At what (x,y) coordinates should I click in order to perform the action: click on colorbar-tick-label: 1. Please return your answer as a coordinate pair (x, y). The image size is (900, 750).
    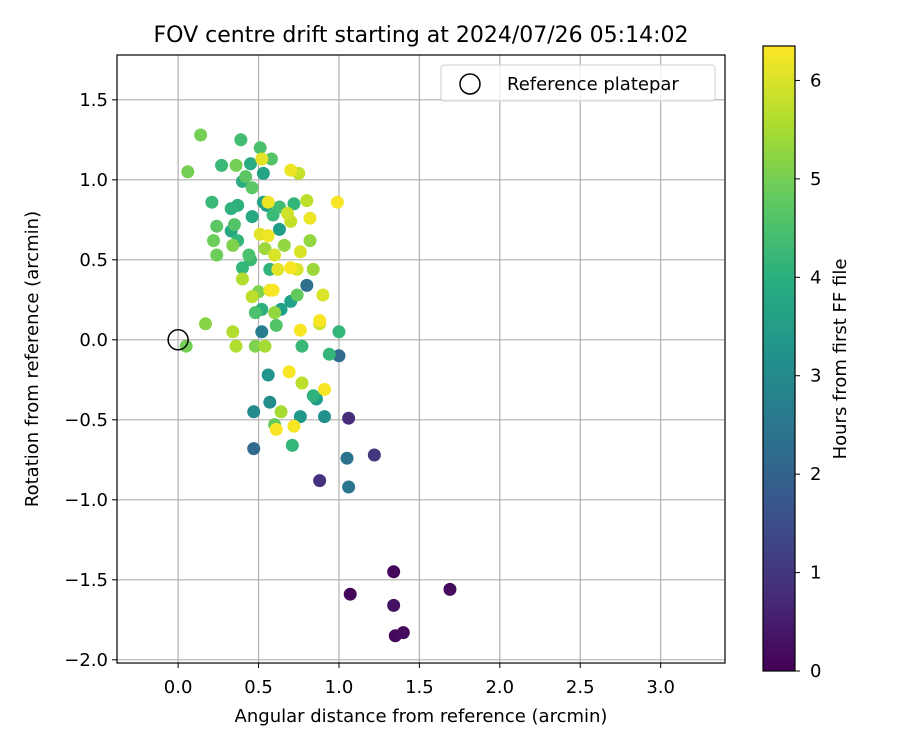
    Looking at the image, I should click on (815, 573).